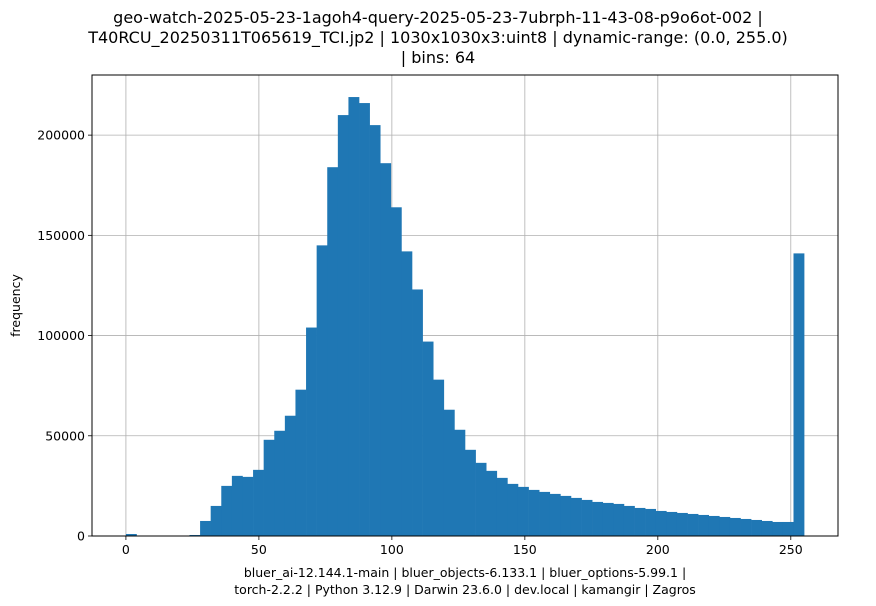  I want to click on y-tick-label: 50000, so click(65, 435).